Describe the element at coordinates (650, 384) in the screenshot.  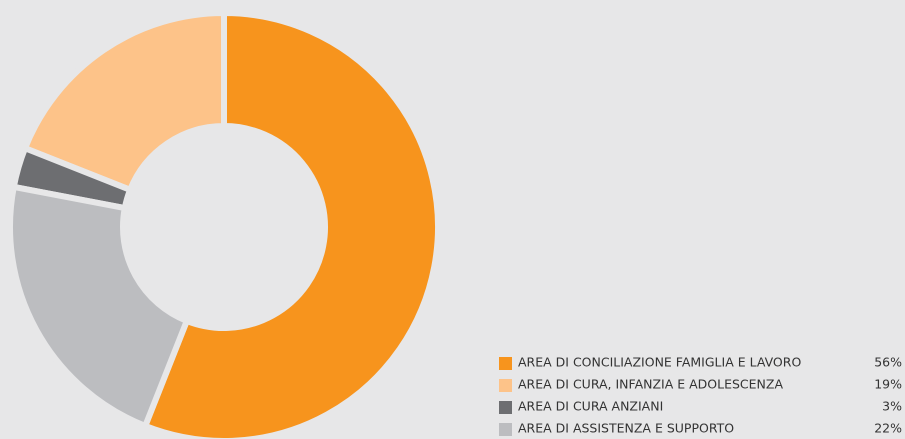
I see `legend-label: AREA DI CURA, INFANZIA E ADOLESCENZA` at that location.